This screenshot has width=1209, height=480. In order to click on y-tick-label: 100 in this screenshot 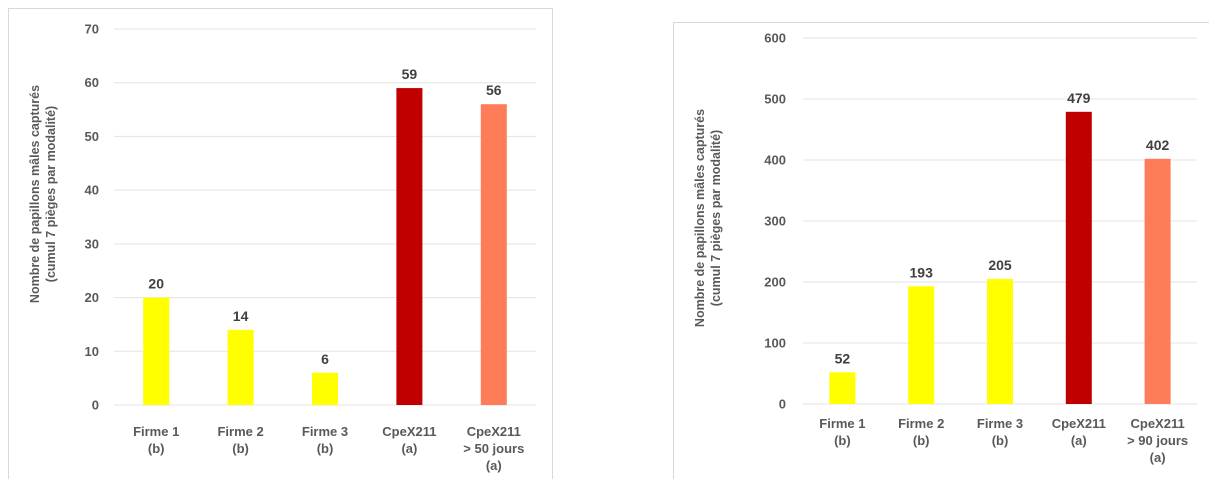, I will do `click(775, 343)`.